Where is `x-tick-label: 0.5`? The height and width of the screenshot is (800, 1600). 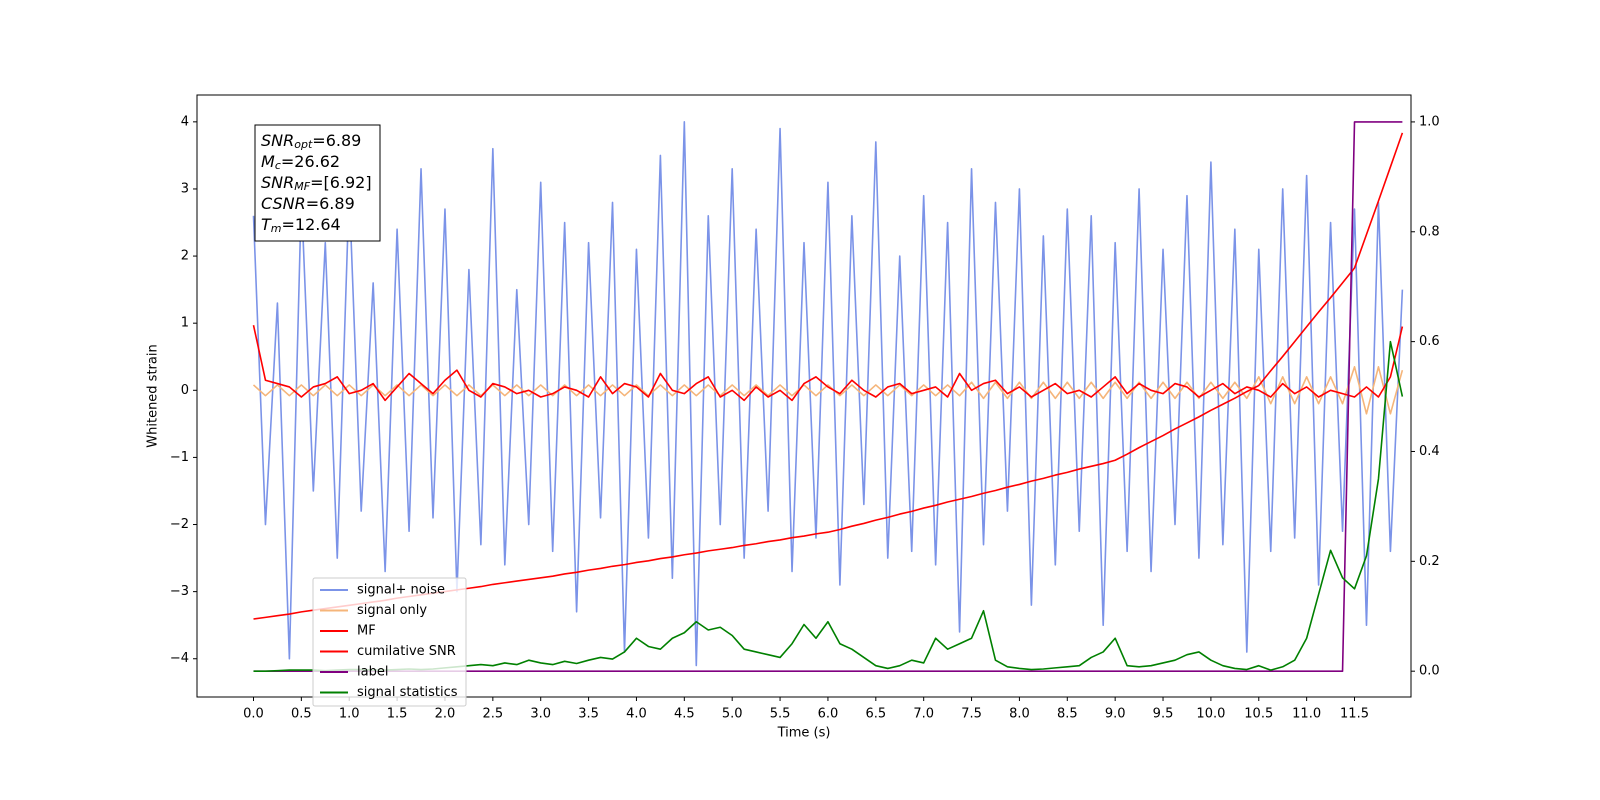
x-tick-label: 0.5 is located at coordinates (301, 714).